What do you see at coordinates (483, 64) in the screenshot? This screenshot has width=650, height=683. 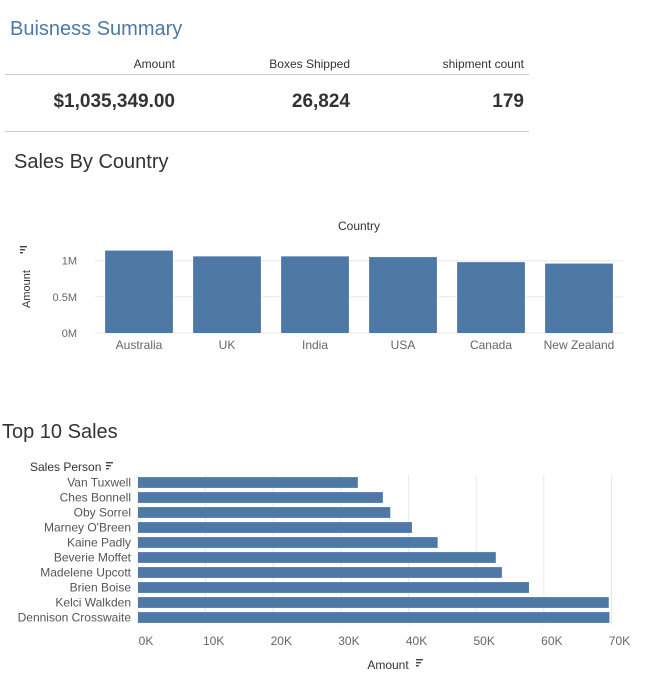 I see `kpi-label-shipments: shipment count` at bounding box center [483, 64].